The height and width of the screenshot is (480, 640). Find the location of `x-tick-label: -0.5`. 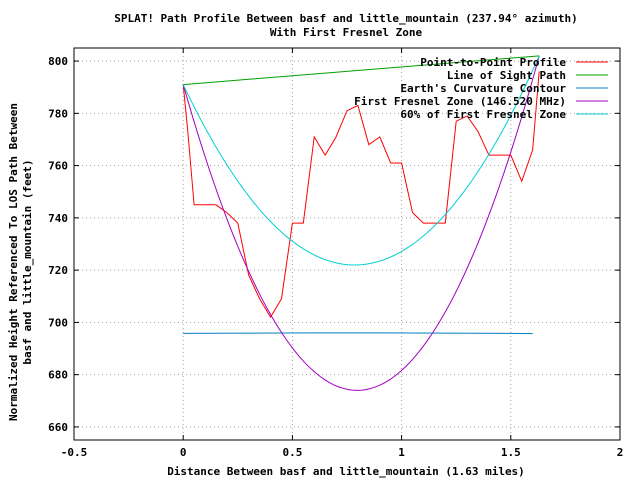

x-tick-label: -0.5 is located at coordinates (74, 452).